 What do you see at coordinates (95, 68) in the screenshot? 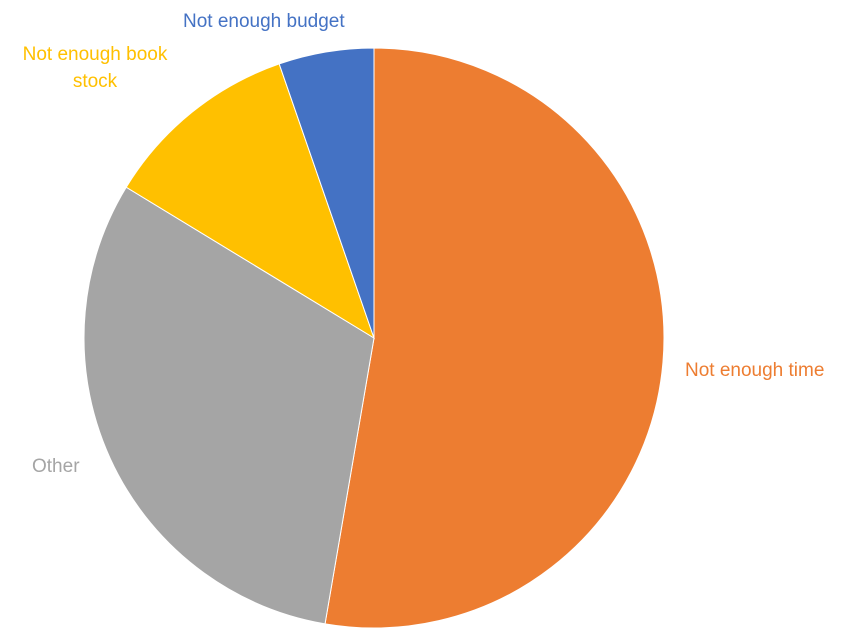
I see `slice-label-not-enough-book-stock: Not enough book stock` at bounding box center [95, 68].